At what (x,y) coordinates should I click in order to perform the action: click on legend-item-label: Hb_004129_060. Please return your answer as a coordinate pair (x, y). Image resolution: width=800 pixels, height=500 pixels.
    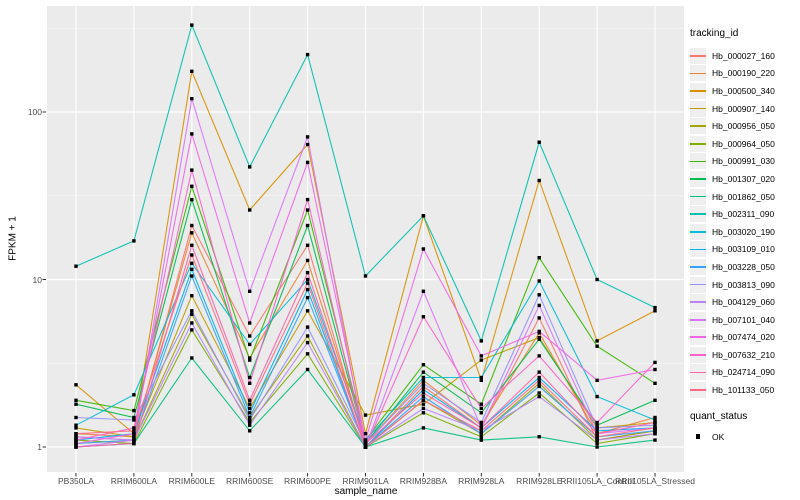
    Looking at the image, I should click on (743, 302).